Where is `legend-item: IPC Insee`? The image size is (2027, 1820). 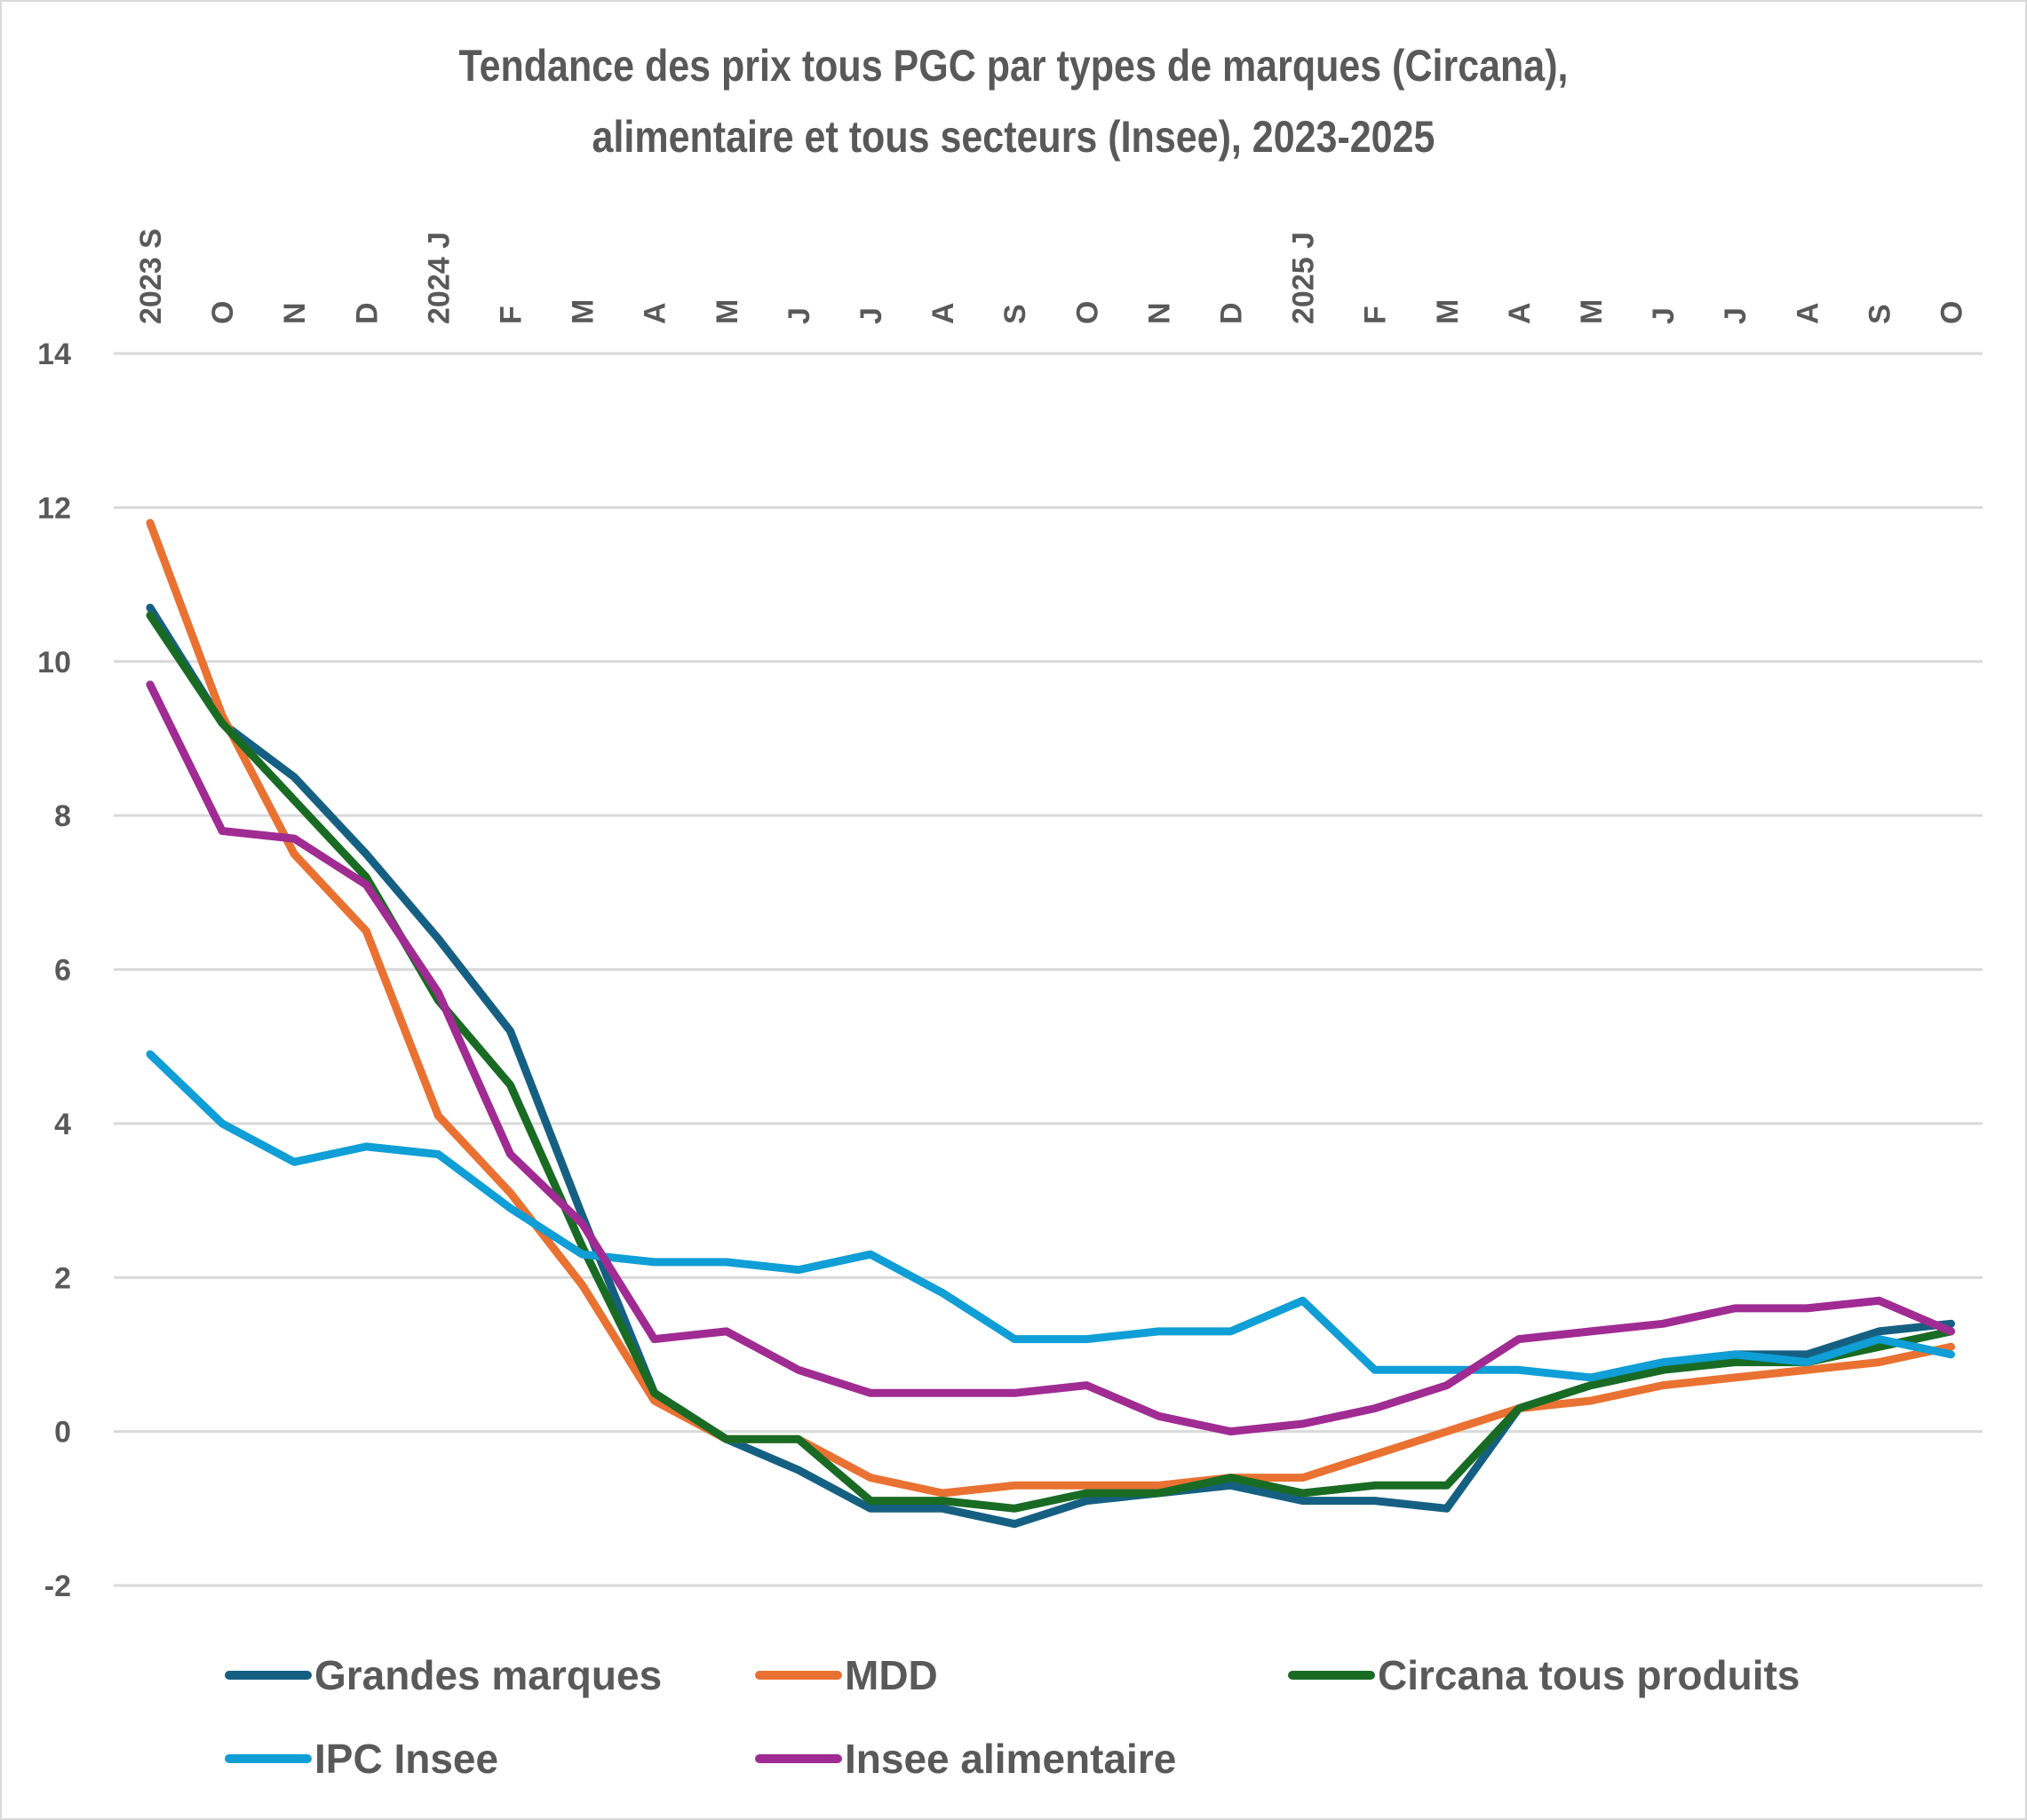 legend-item: IPC Insee is located at coordinates (361, 1759).